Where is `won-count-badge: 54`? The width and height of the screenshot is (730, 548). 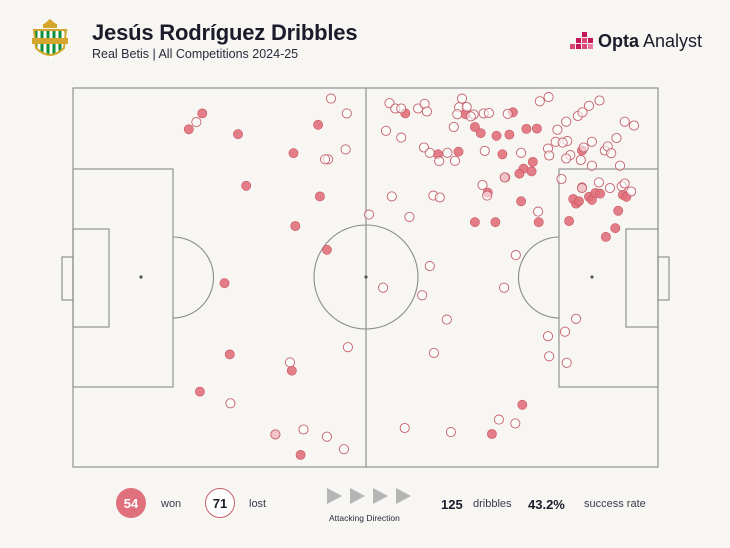 won-count-badge: 54 is located at coordinates (131, 503).